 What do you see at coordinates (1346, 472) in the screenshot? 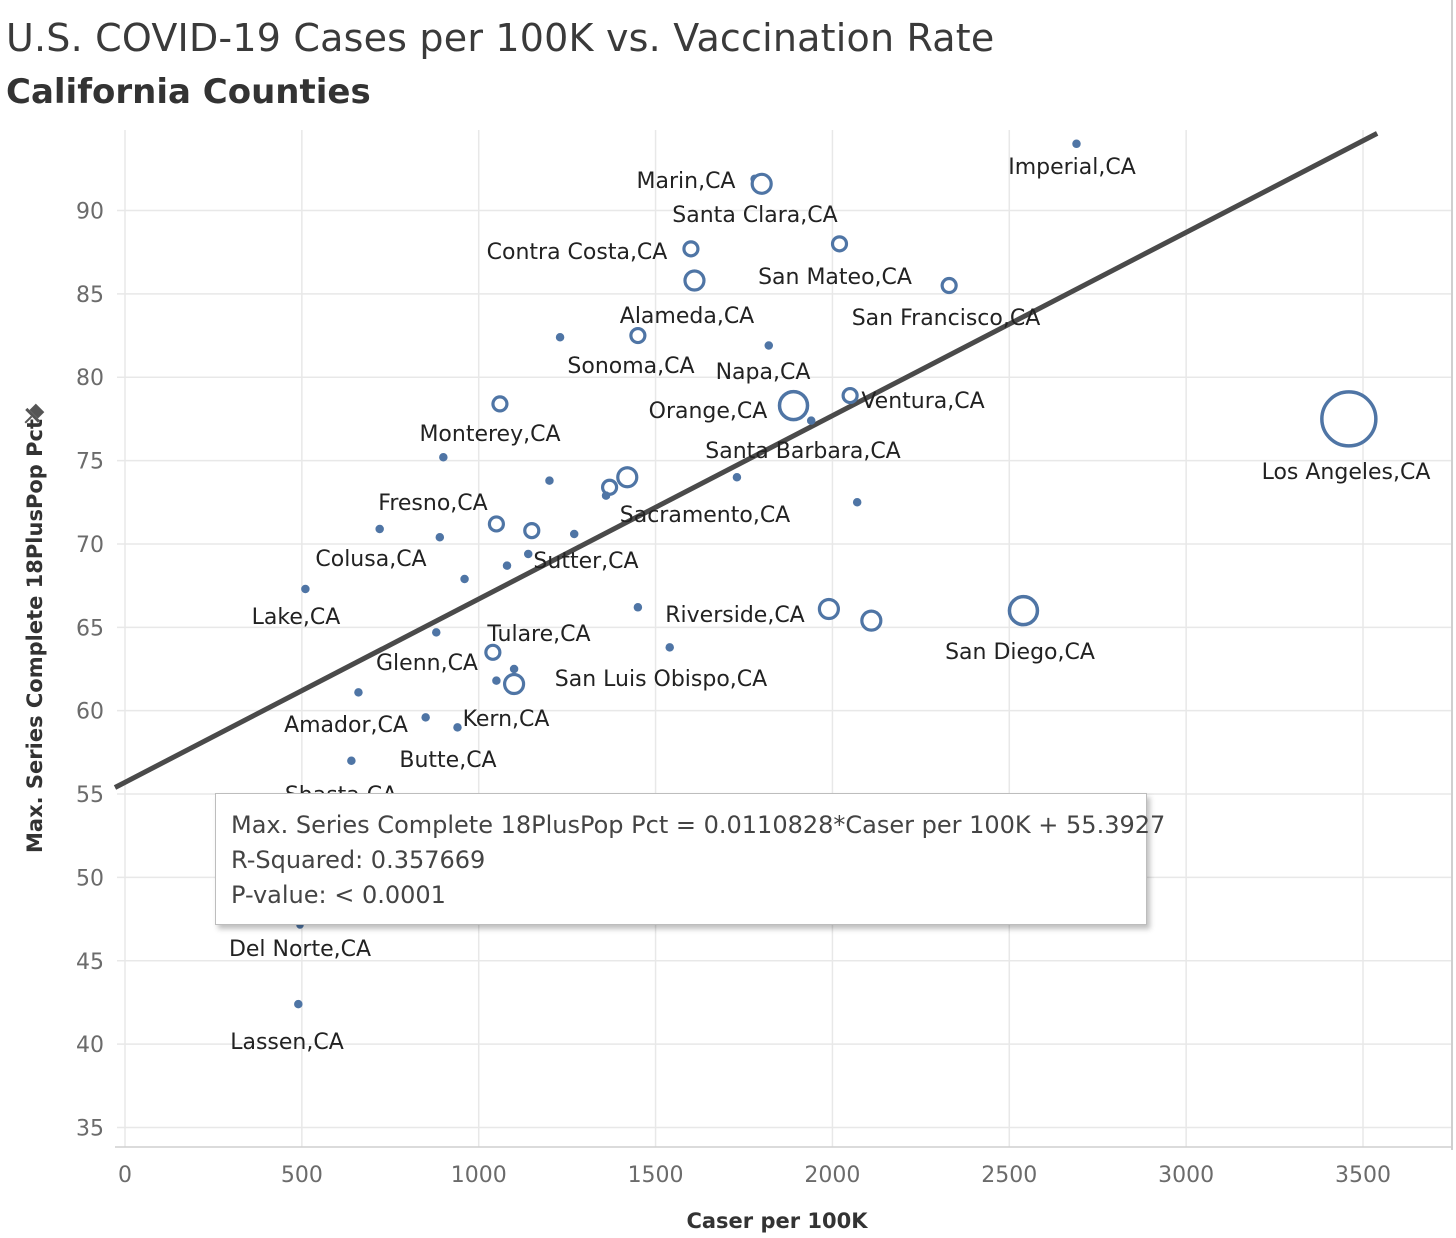
I see `point-label: Los Angeles,CA` at bounding box center [1346, 472].